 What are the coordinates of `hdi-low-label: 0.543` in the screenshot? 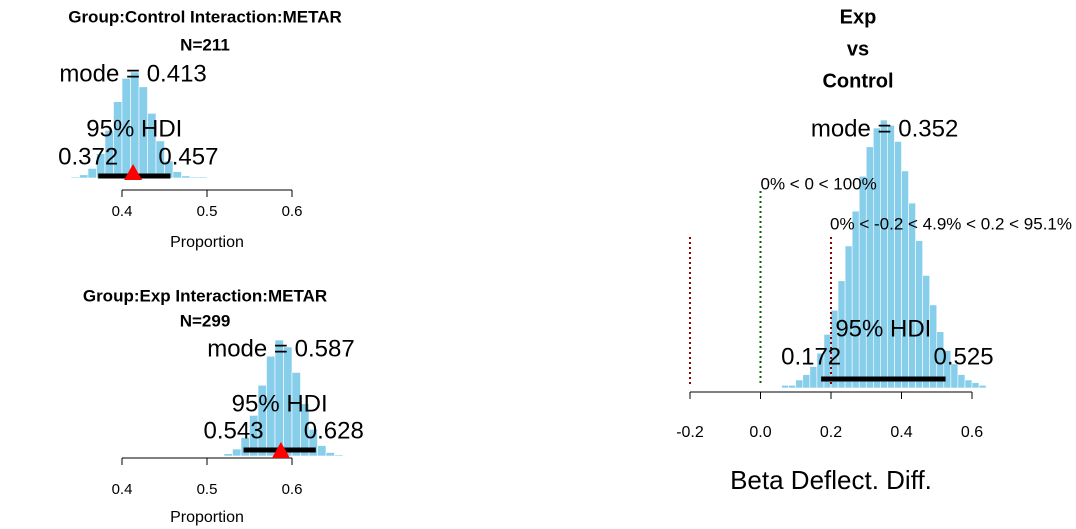 It's located at (234, 430).